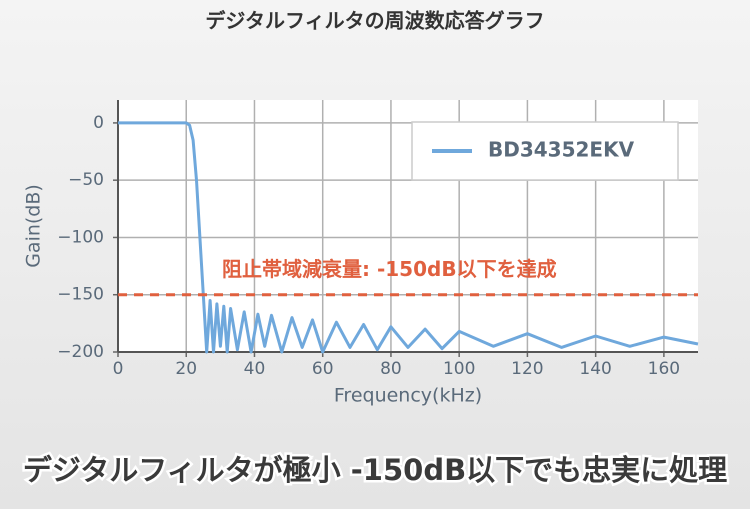 This screenshot has width=750, height=513. Describe the element at coordinates (34, 226) in the screenshot. I see `y-axis-label: Gain(dB)` at that location.